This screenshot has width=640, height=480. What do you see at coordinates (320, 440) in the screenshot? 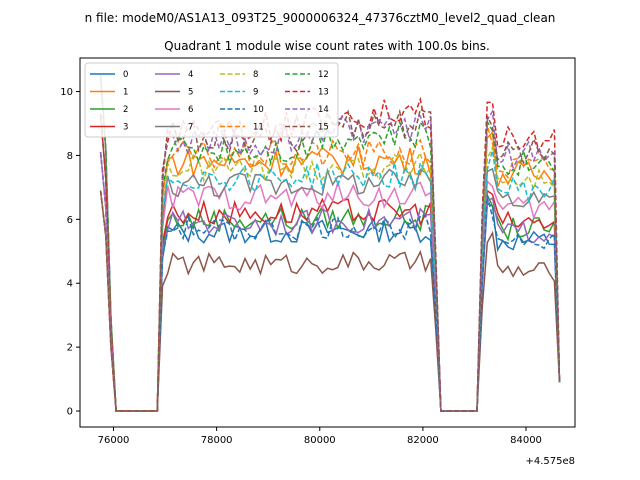
I see `x-tick-label: 80000` at bounding box center [320, 440].